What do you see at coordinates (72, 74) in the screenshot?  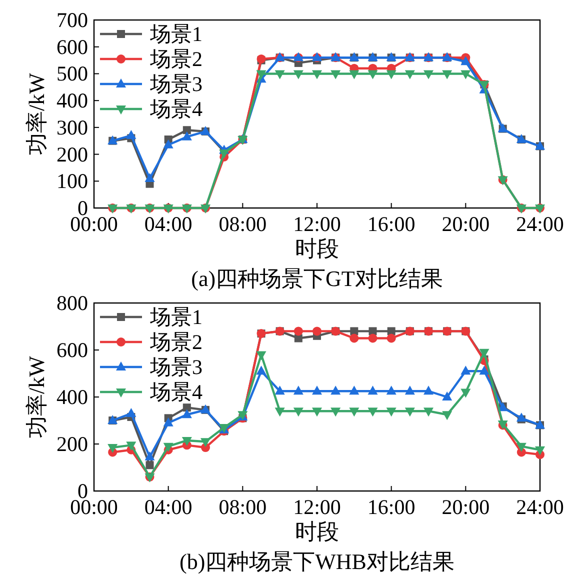 I see `y-tick-label: 500` at bounding box center [72, 74].